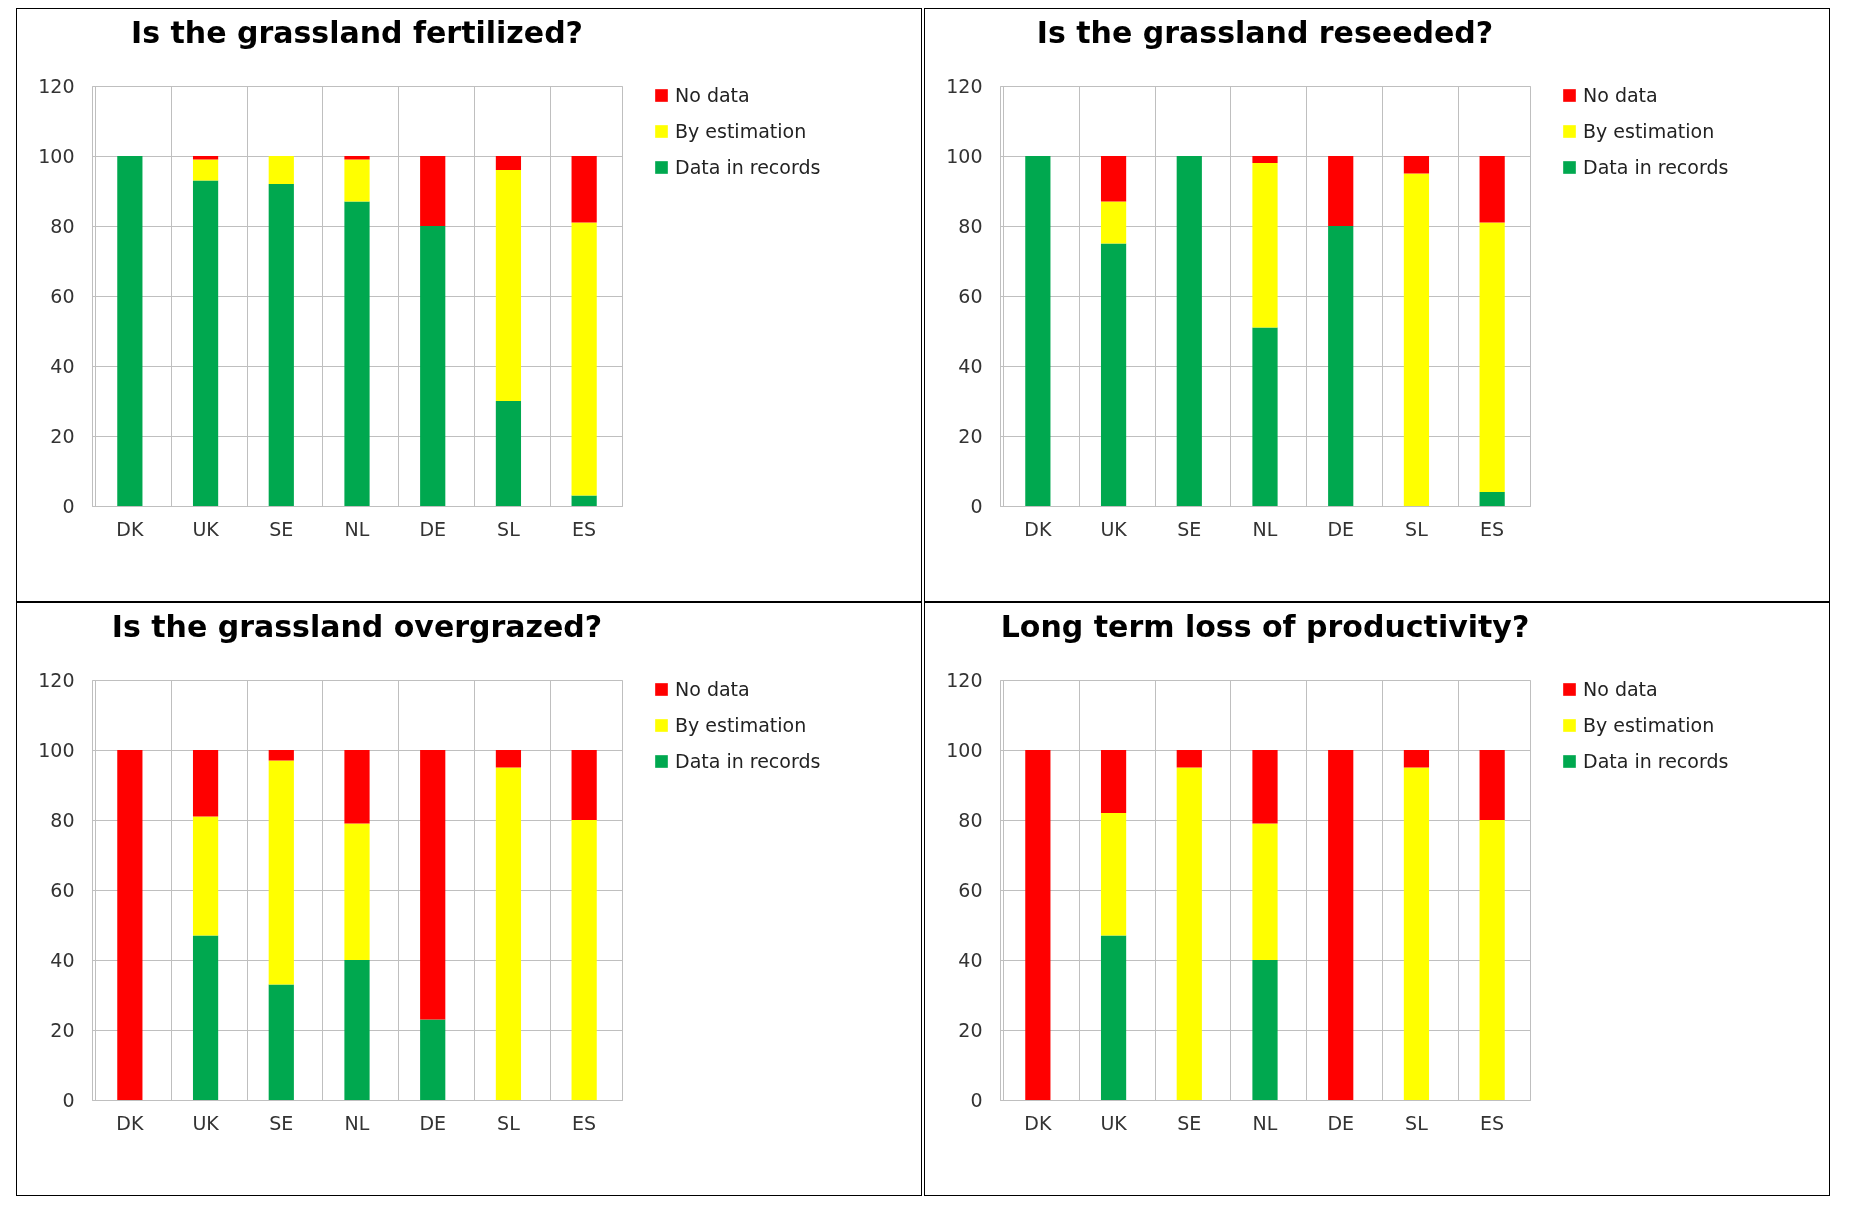  I want to click on chart-title: Is the grassland fertilized?, so click(357, 32).